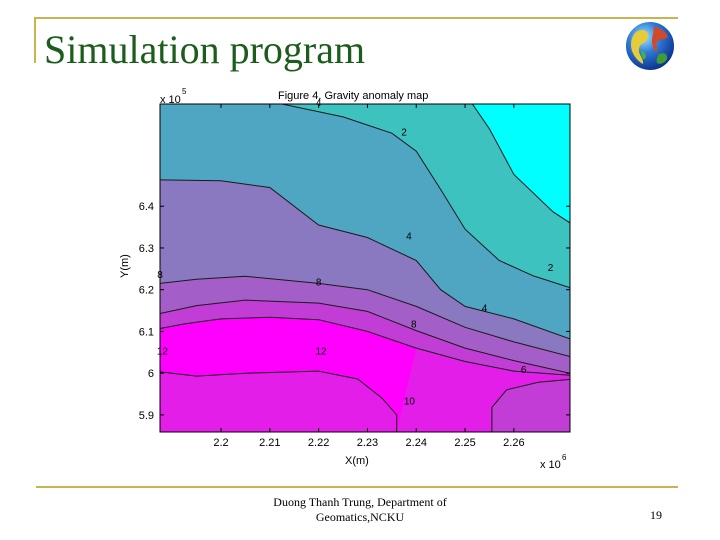 The width and height of the screenshot is (720, 540). Describe the element at coordinates (184, 91) in the screenshot. I see `y-exponent: 5` at that location.